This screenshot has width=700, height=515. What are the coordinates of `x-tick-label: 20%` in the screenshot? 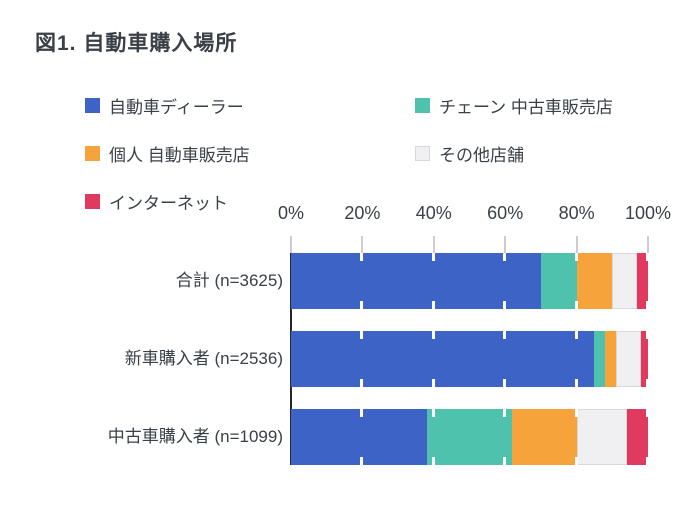 It's located at (362, 213).